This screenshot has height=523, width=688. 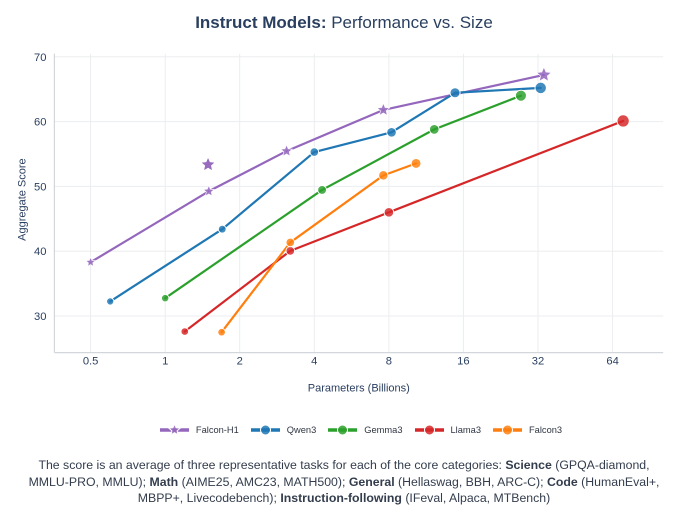 I want to click on svg-text: 40, so click(x=40, y=252).